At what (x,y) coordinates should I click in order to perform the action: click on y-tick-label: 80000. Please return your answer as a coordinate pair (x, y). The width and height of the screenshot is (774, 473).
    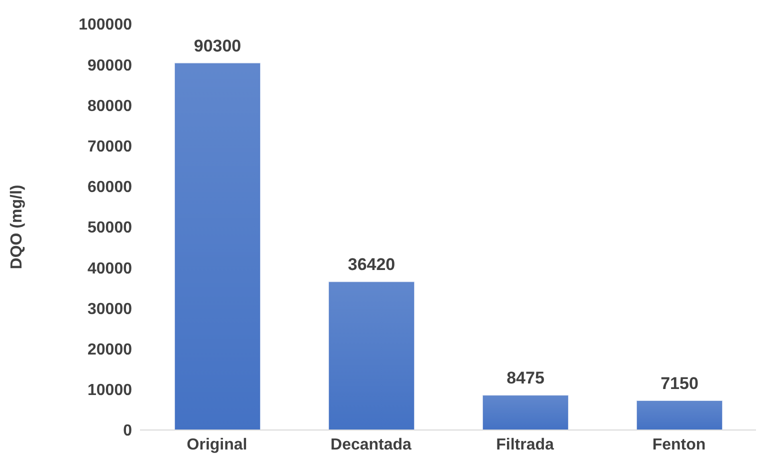
    Looking at the image, I should click on (110, 106).